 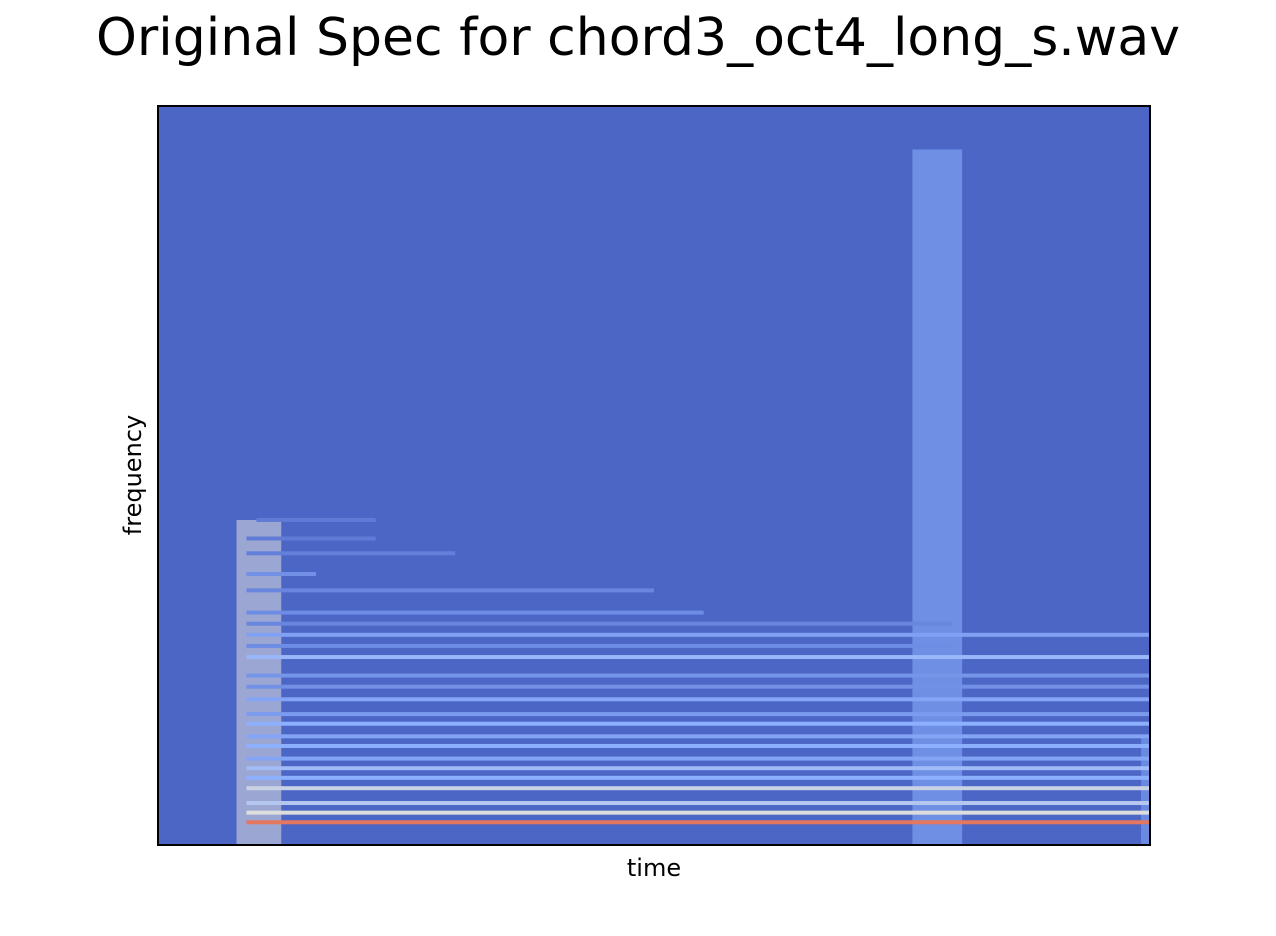 What do you see at coordinates (133, 475) in the screenshot?
I see `y-axis-label: frequency` at bounding box center [133, 475].